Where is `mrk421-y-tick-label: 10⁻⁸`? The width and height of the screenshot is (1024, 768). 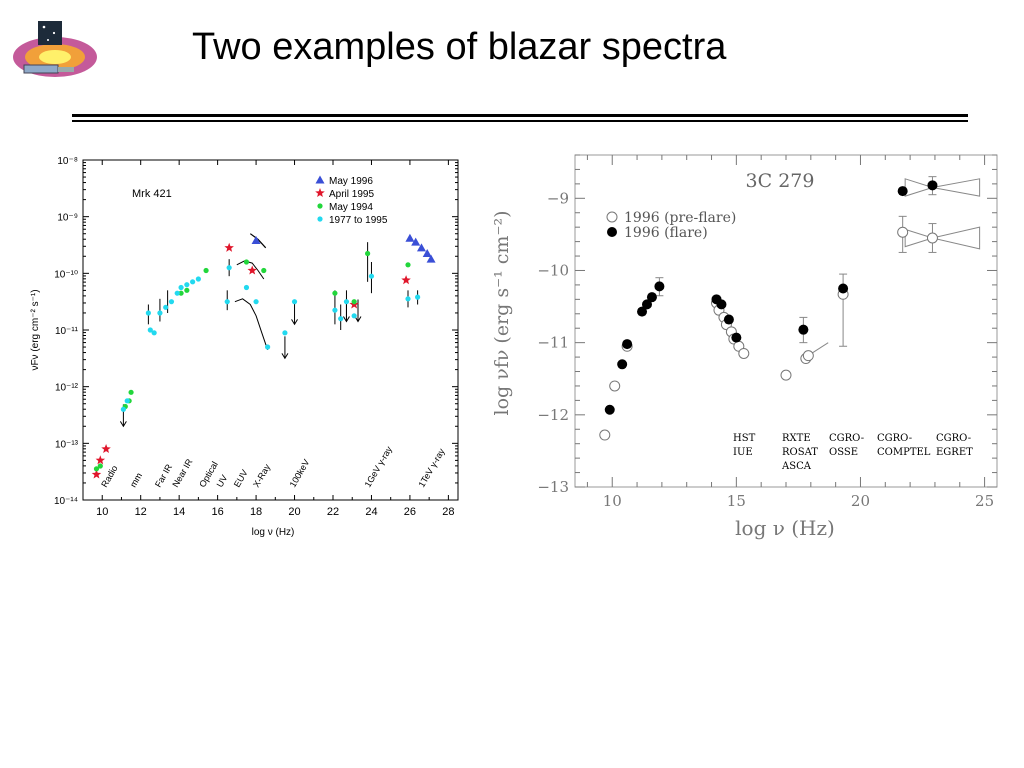 mrk421-y-tick-label: 10⁻⁸ is located at coordinates (67, 161).